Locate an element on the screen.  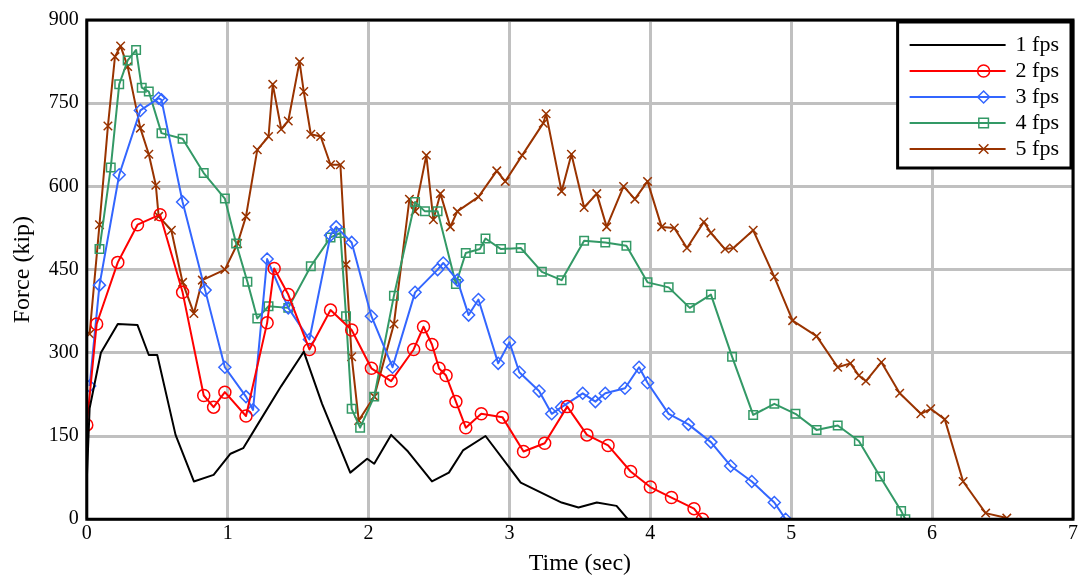
x-tick-label: 7 is located at coordinates (1073, 532).